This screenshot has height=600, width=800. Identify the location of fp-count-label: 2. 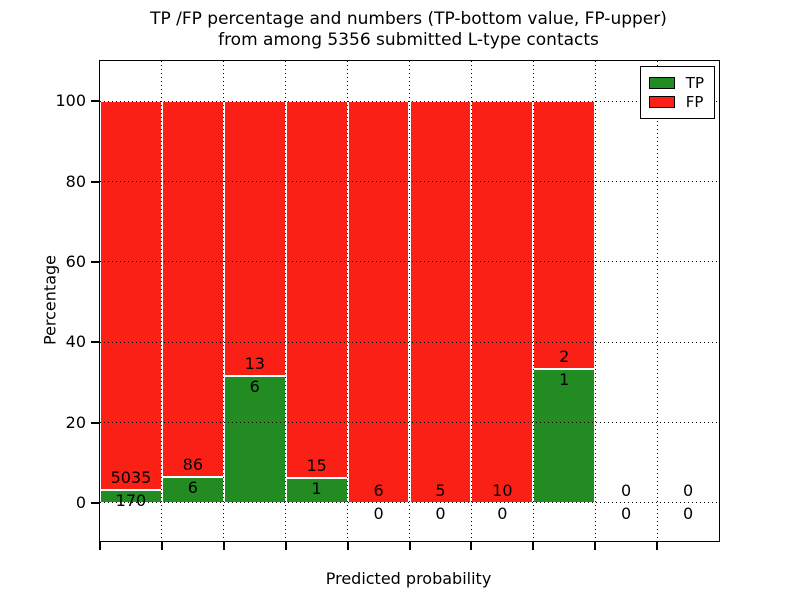
(564, 356).